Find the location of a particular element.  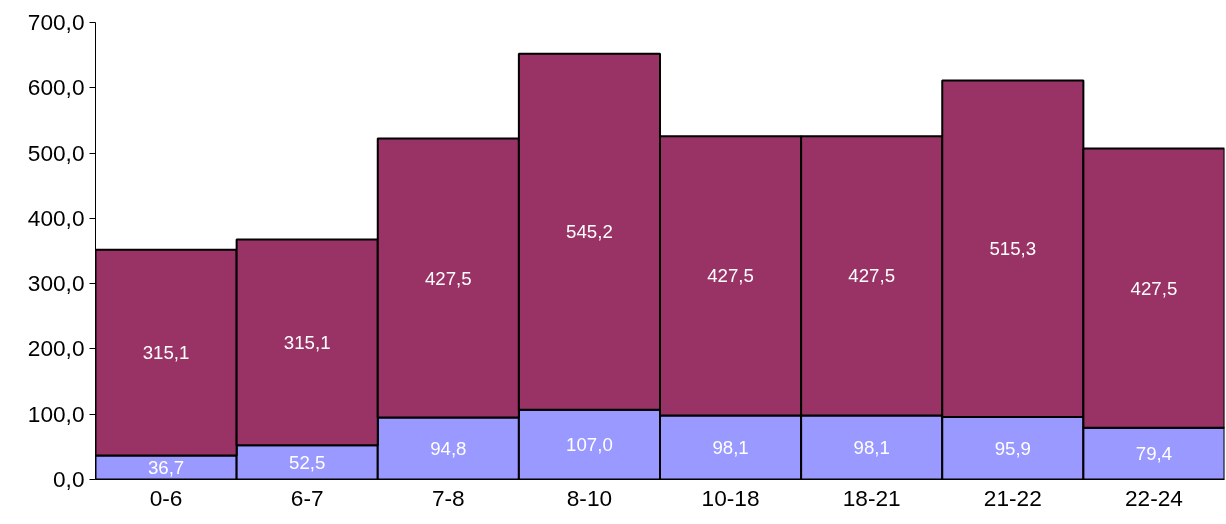

x-tick-label: 21-22 is located at coordinates (1012, 497).